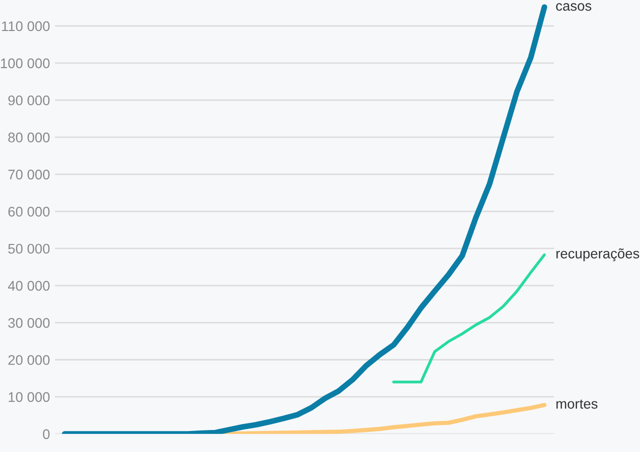  I want to click on series-label: recuperações, so click(598, 255).